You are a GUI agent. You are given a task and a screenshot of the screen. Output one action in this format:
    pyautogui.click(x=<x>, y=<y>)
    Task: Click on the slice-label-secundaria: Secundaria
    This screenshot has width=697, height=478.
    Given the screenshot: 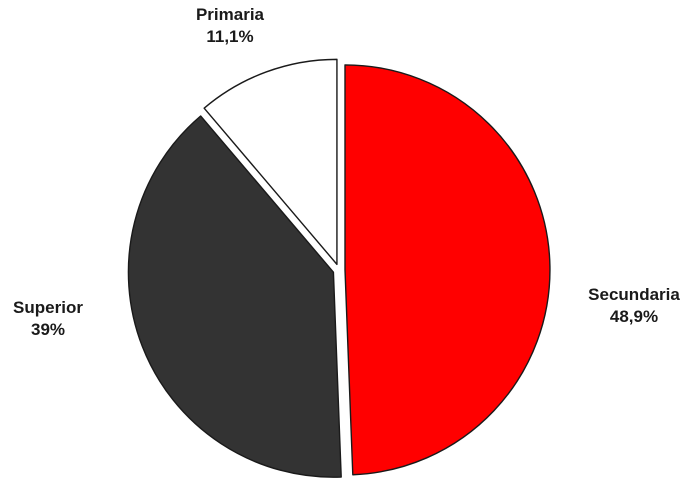 What is the action you would take?
    pyautogui.click(x=634, y=294)
    